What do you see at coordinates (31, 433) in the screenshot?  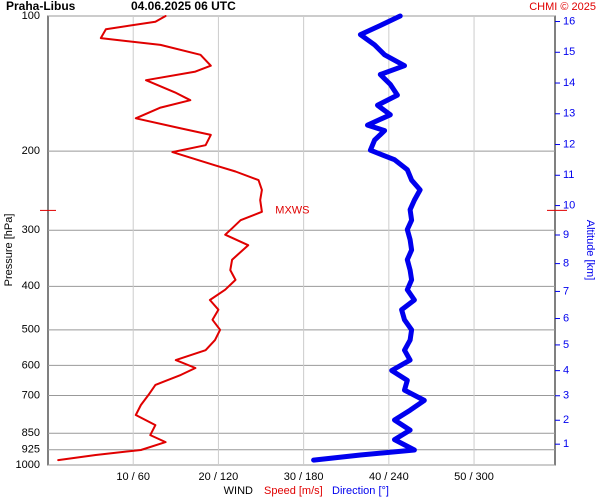 I see `y-tick-label: 850` at bounding box center [31, 433].